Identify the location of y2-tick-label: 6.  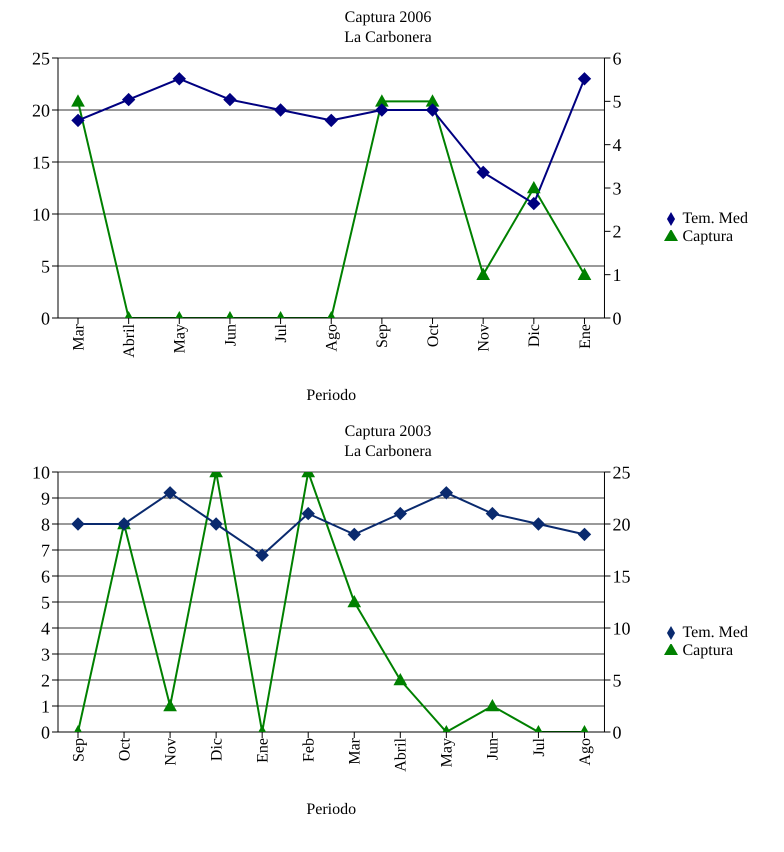
(617, 58).